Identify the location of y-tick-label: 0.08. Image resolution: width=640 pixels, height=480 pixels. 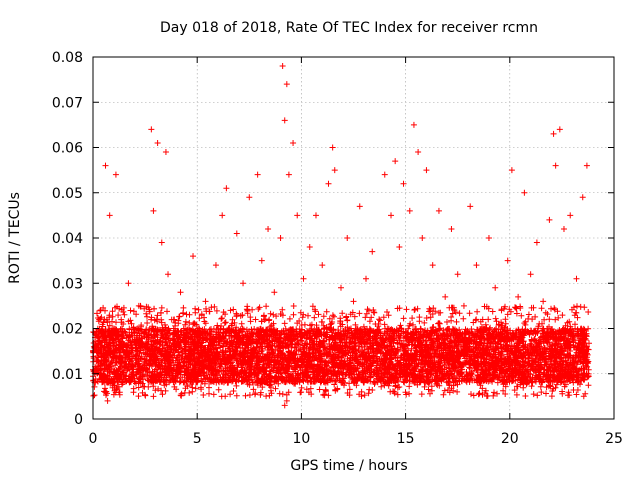
(67, 58).